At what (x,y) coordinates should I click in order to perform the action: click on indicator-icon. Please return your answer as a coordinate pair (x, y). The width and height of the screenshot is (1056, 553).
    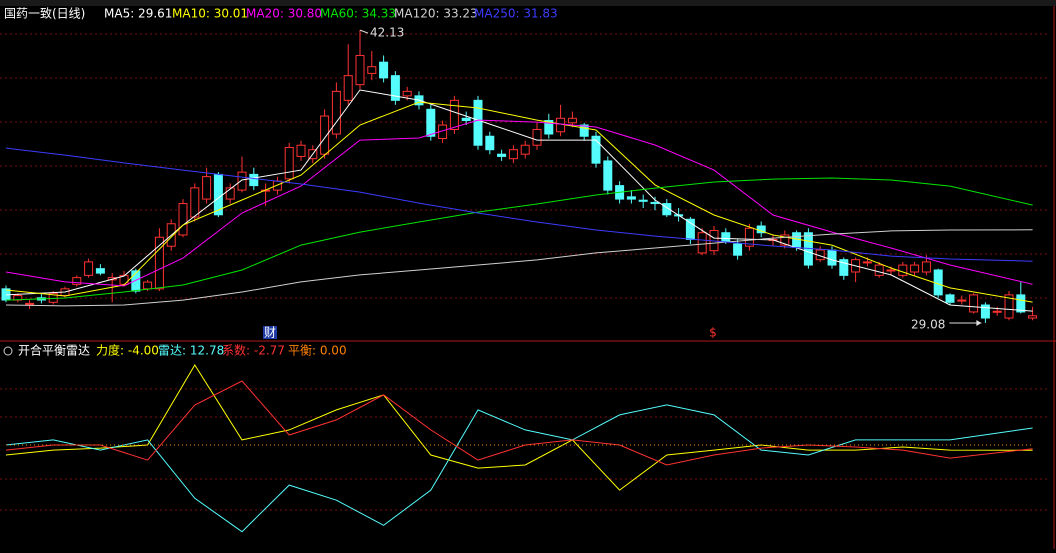
    Looking at the image, I should click on (8, 351).